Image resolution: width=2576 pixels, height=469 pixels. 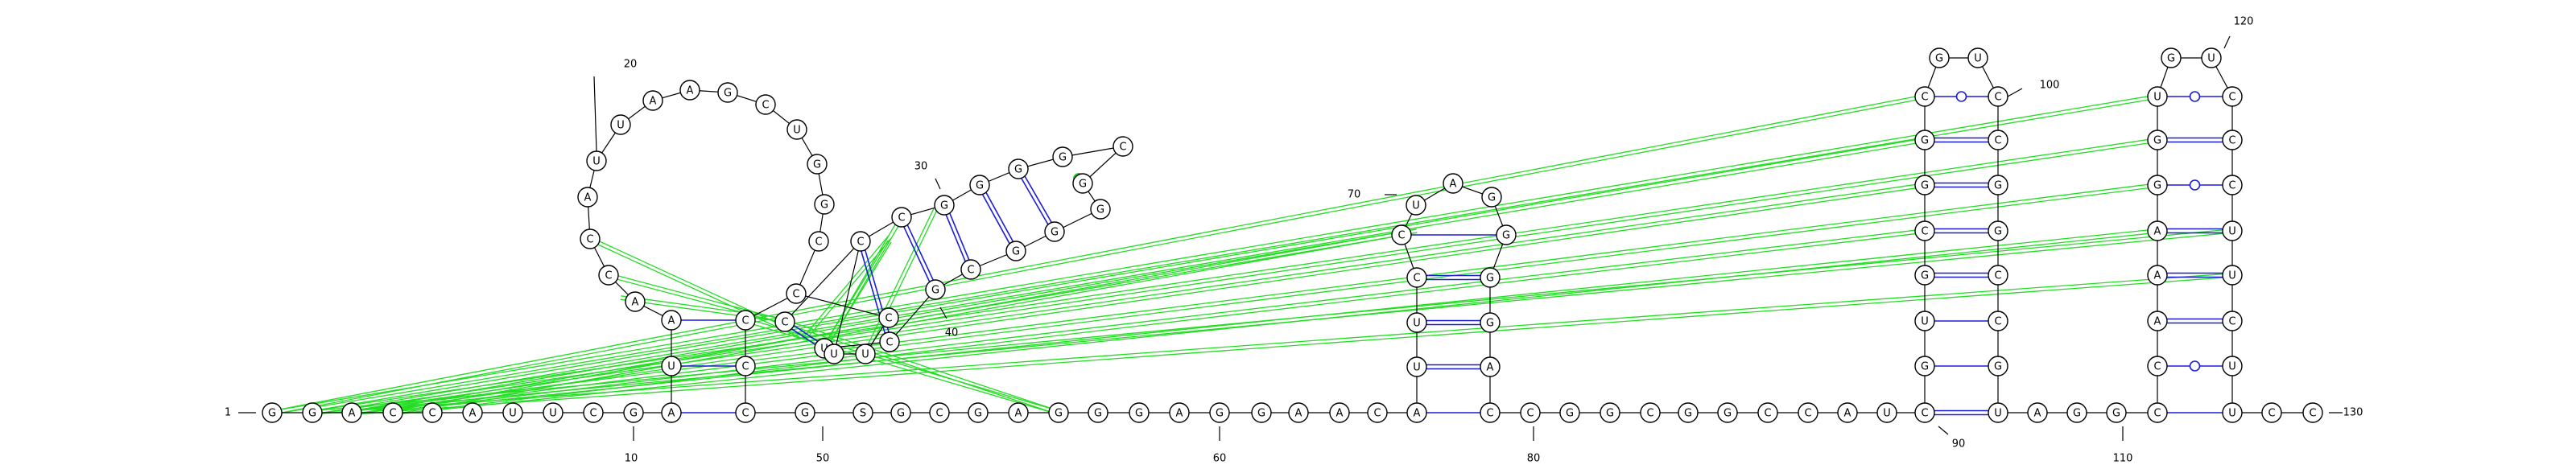 I want to click on nucleotide-61: G, so click(x=1219, y=412).